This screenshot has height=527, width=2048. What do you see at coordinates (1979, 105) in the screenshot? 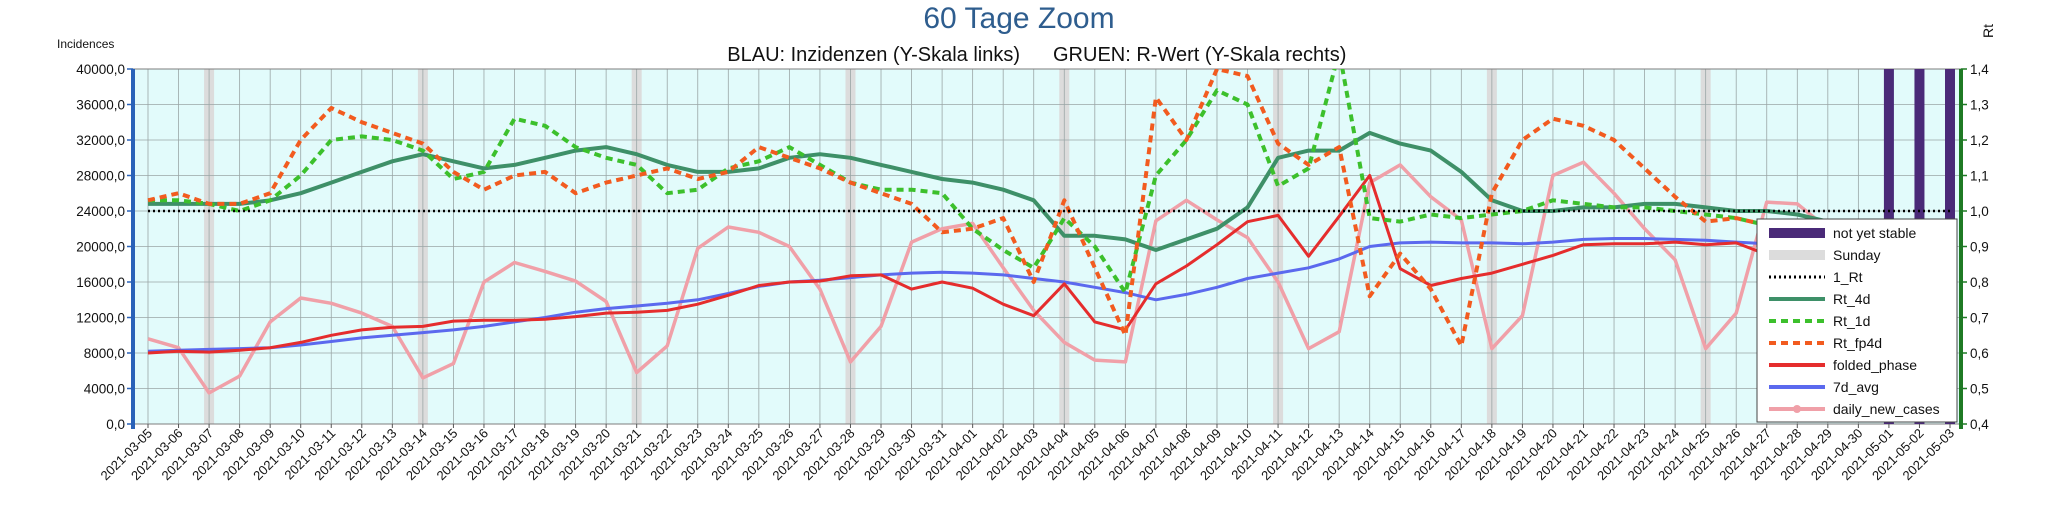
I see `right-tick-label: 1,3` at bounding box center [1979, 105].